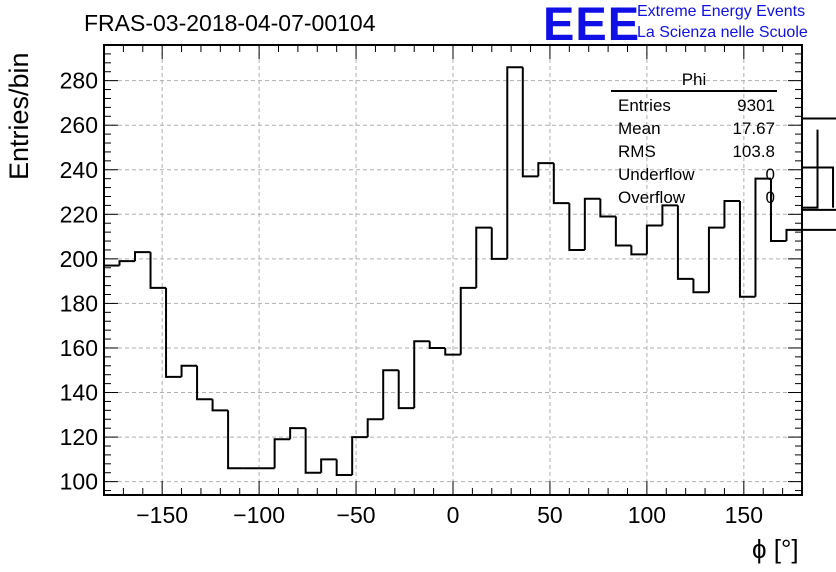  What do you see at coordinates (79, 303) in the screenshot?
I see `y-tick-label: 180` at bounding box center [79, 303].